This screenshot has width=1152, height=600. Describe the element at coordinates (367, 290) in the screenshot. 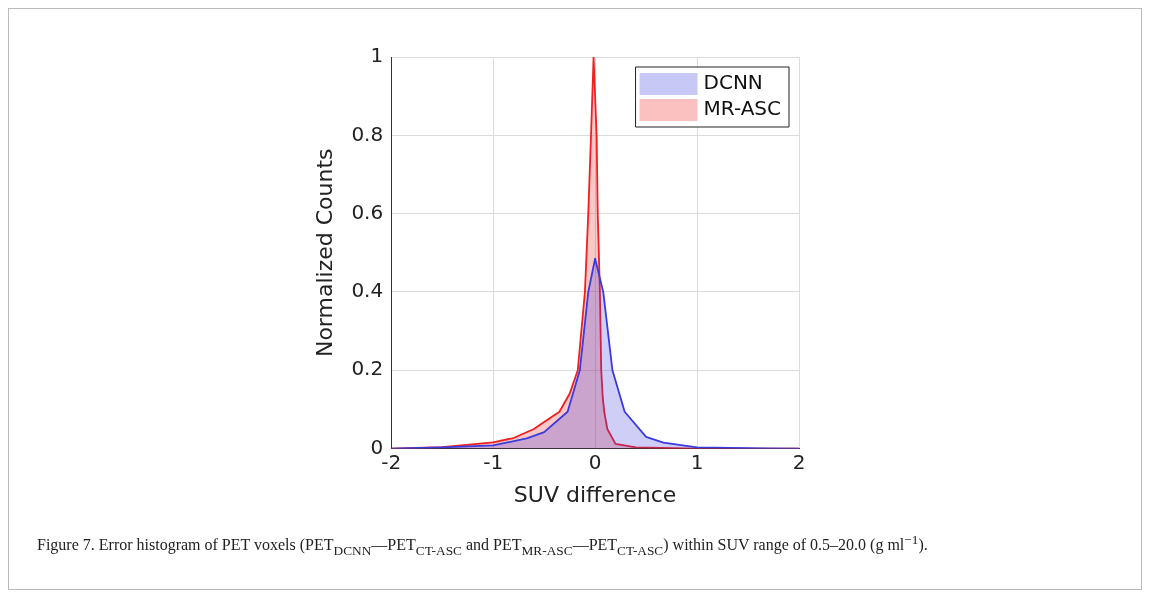

I see `y-tick-label: 0.4` at that location.